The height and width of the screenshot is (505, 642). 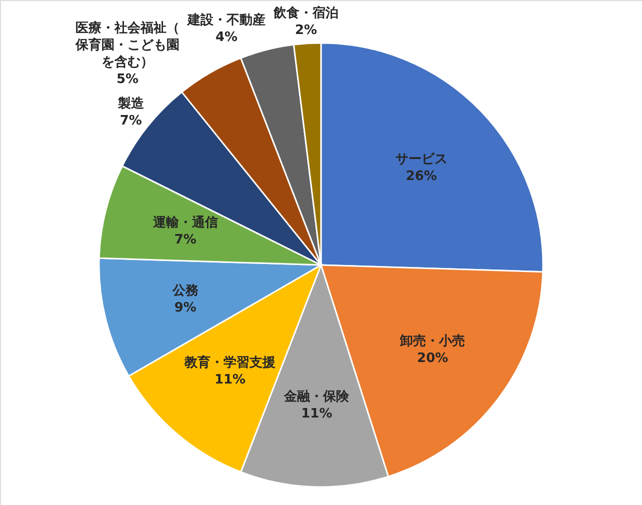 What do you see at coordinates (185, 291) in the screenshot?
I see `slice-label: 公務` at bounding box center [185, 291].